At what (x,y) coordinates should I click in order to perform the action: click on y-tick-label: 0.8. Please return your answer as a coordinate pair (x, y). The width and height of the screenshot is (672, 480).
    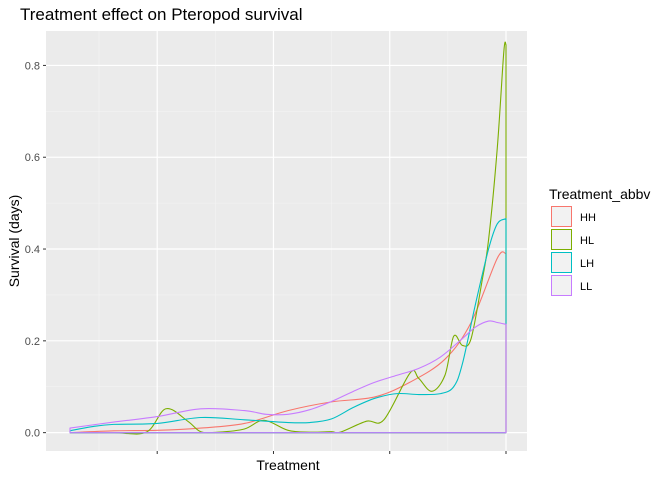
    Looking at the image, I should click on (32, 66).